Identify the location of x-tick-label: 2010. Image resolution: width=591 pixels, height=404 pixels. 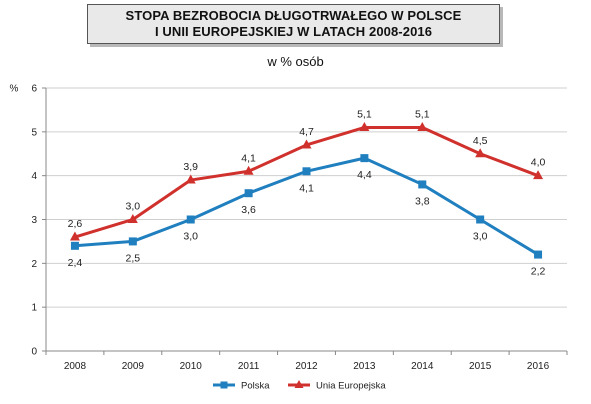
(191, 366).